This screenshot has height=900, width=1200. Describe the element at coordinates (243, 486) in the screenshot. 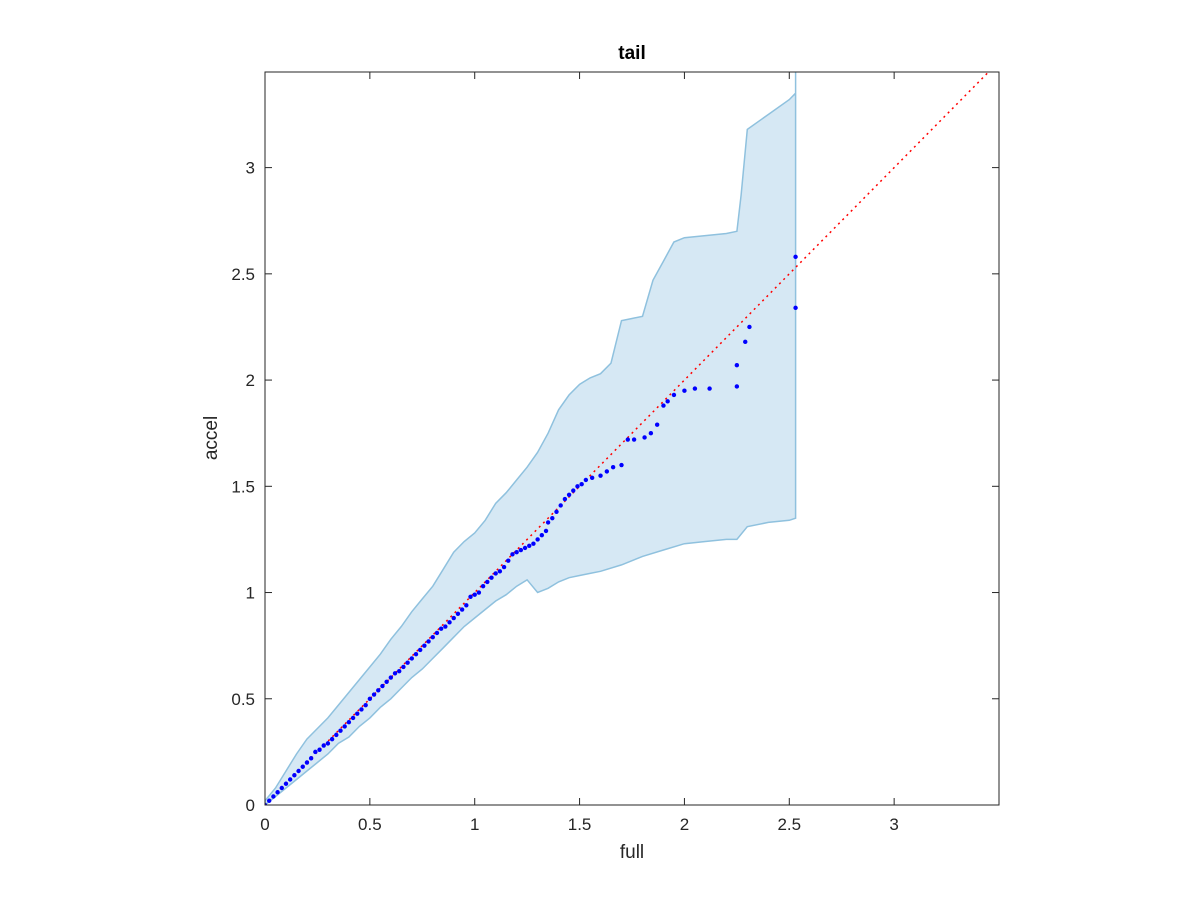

I see `y-tick-label: 1.5` at that location.